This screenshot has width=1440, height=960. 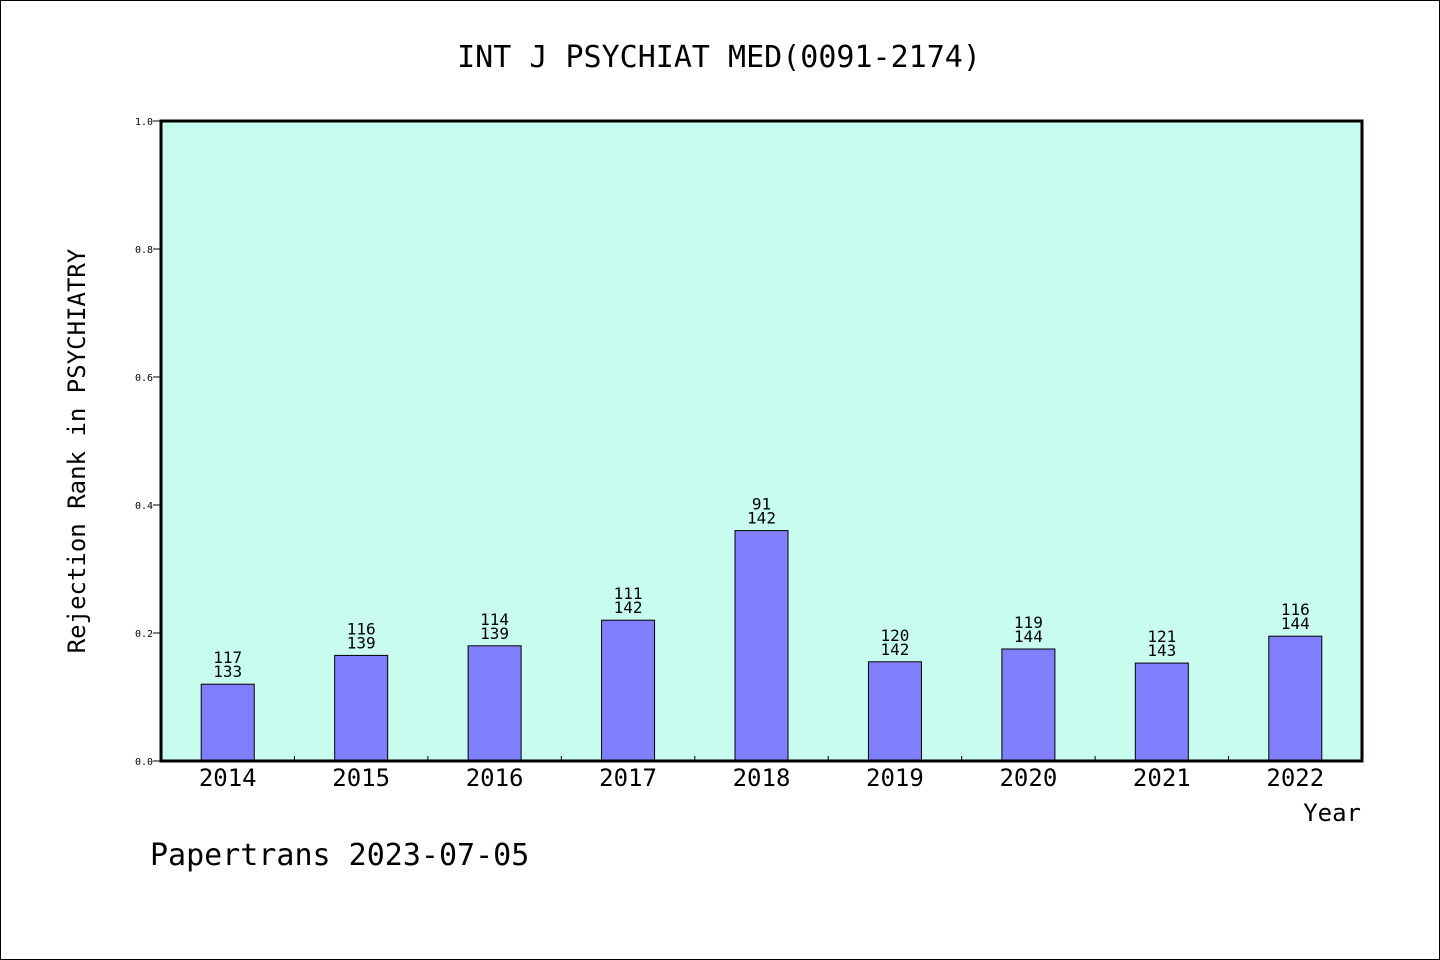 What do you see at coordinates (227, 671) in the screenshot?
I see `bar-label-bottom: 133` at bounding box center [227, 671].